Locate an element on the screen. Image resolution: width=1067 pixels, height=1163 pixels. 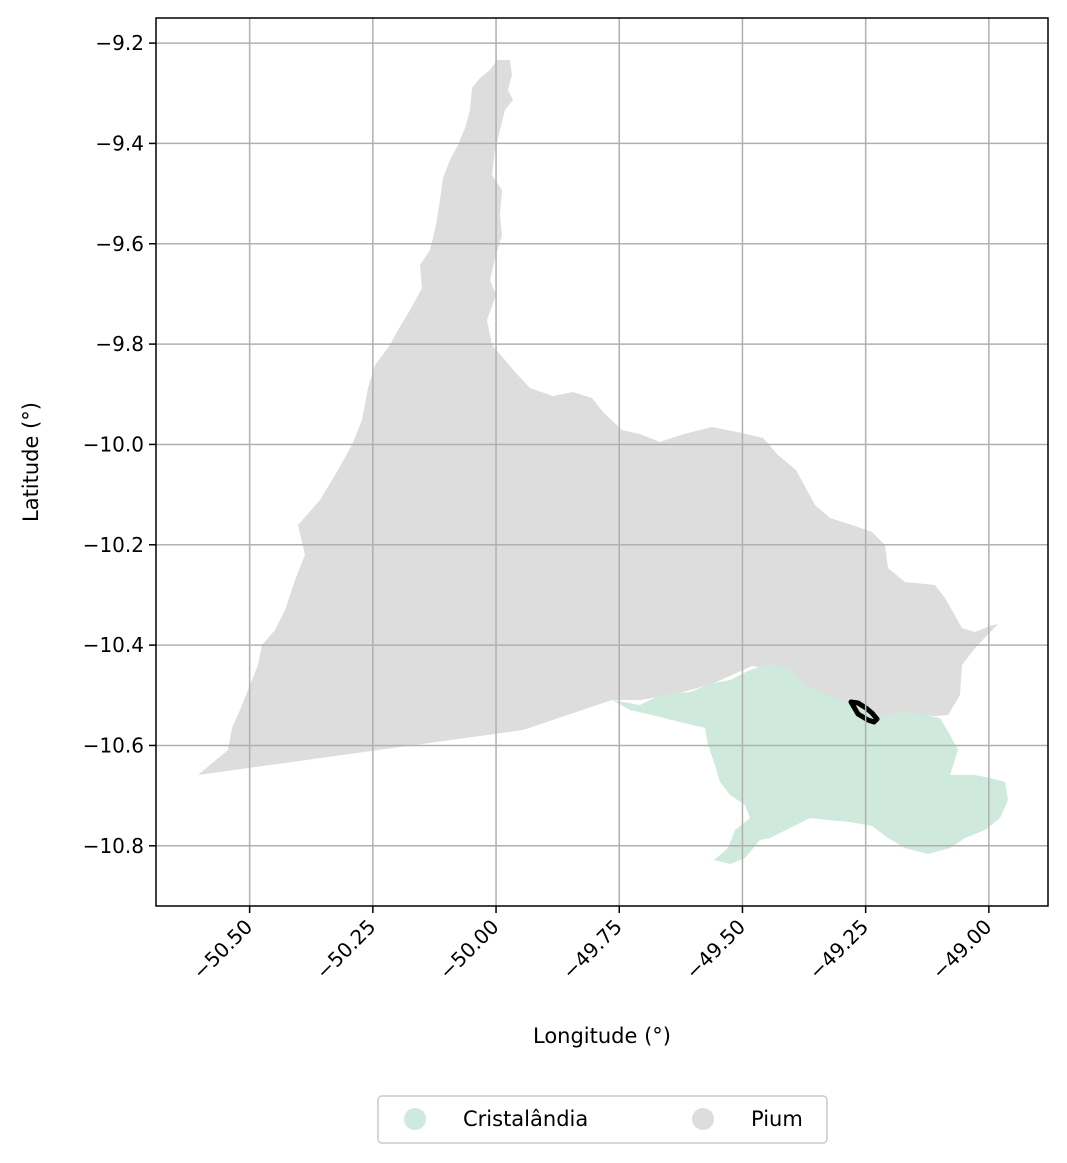
y-tick-label: −10.2 is located at coordinates (113, 545).